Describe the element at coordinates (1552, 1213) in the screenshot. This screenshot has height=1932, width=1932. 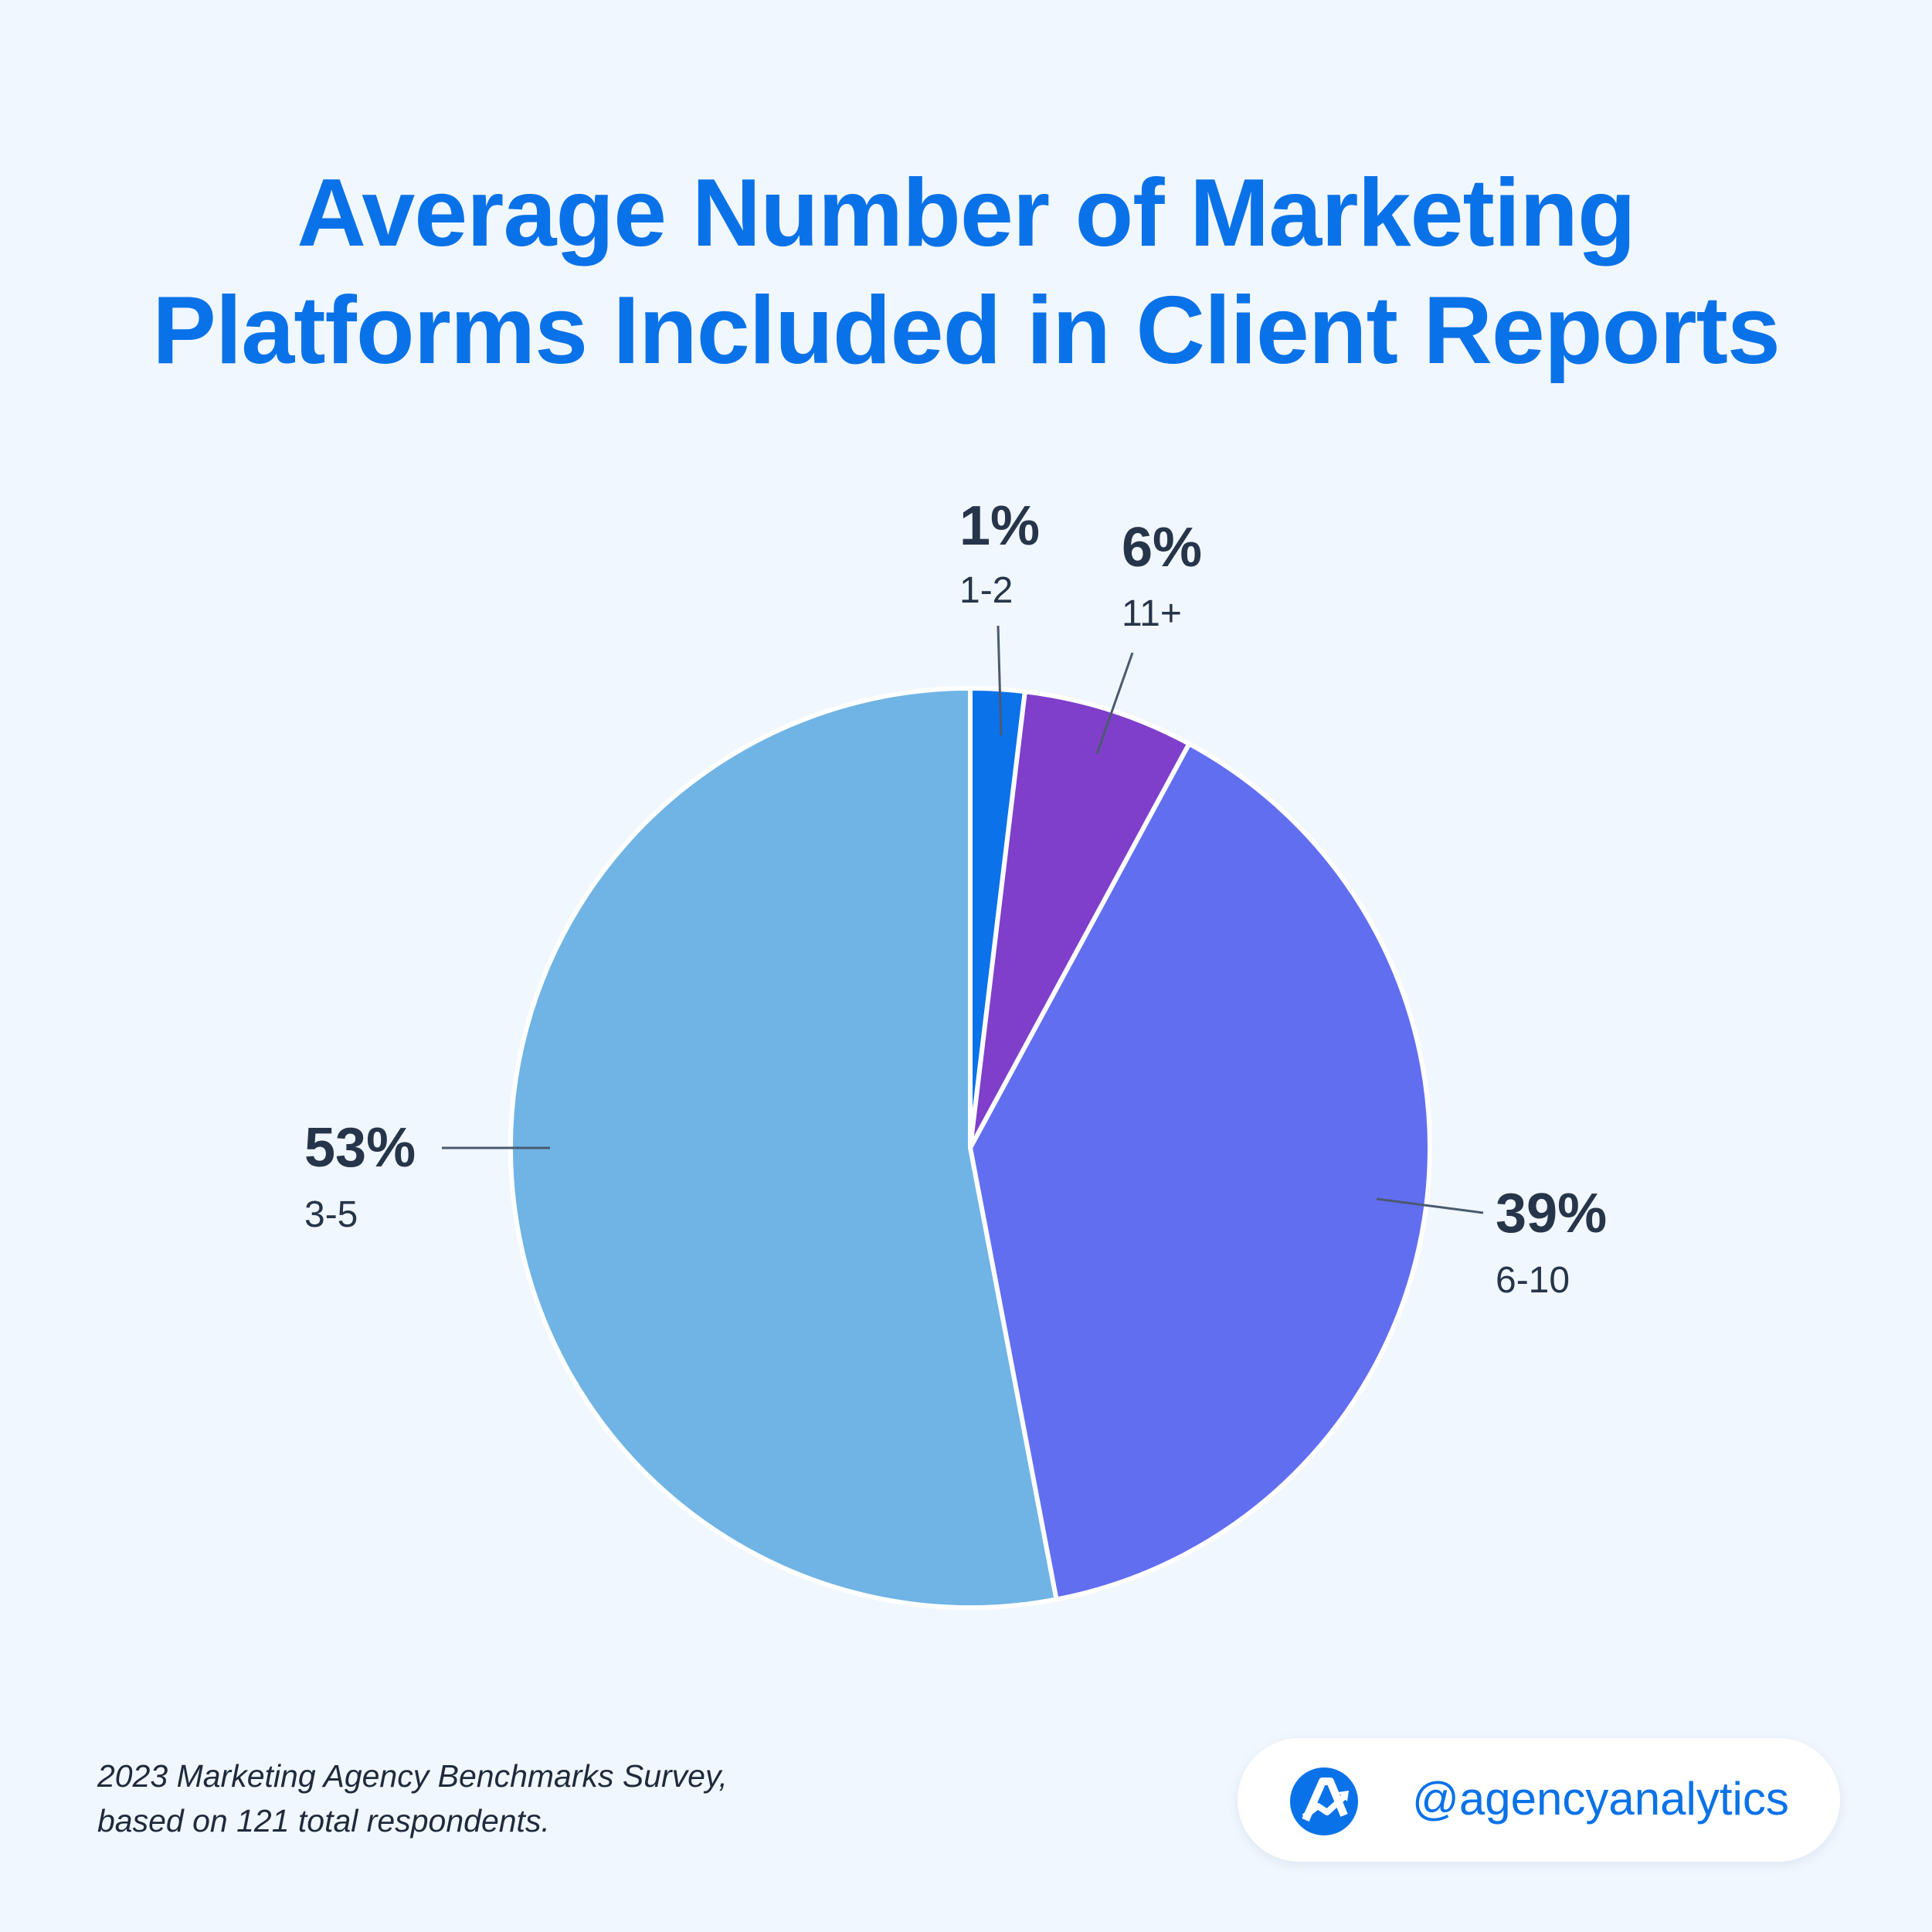
I see `percent-label-6-10: 39%` at that location.